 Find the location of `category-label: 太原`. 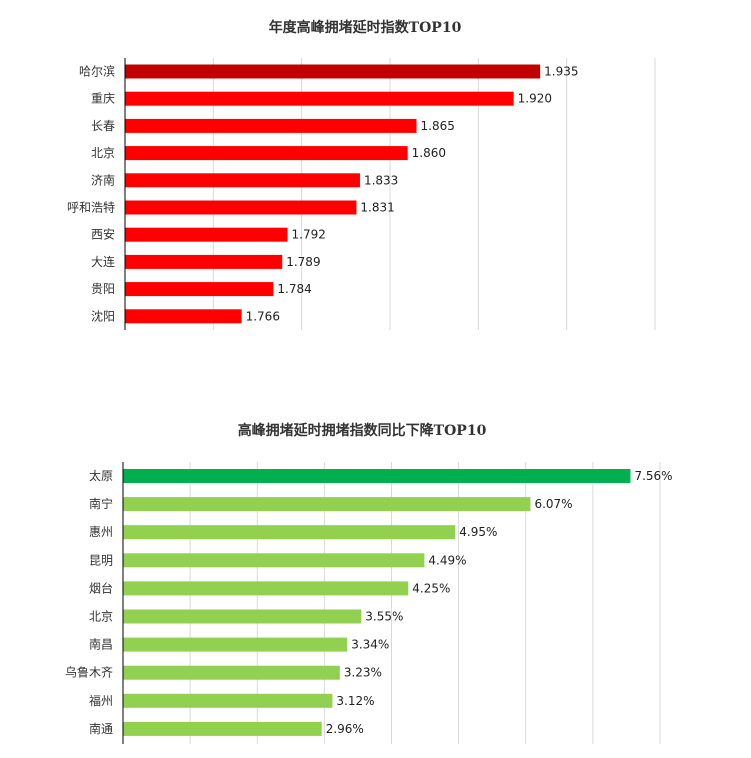

category-label: 太原 is located at coordinates (101, 475).